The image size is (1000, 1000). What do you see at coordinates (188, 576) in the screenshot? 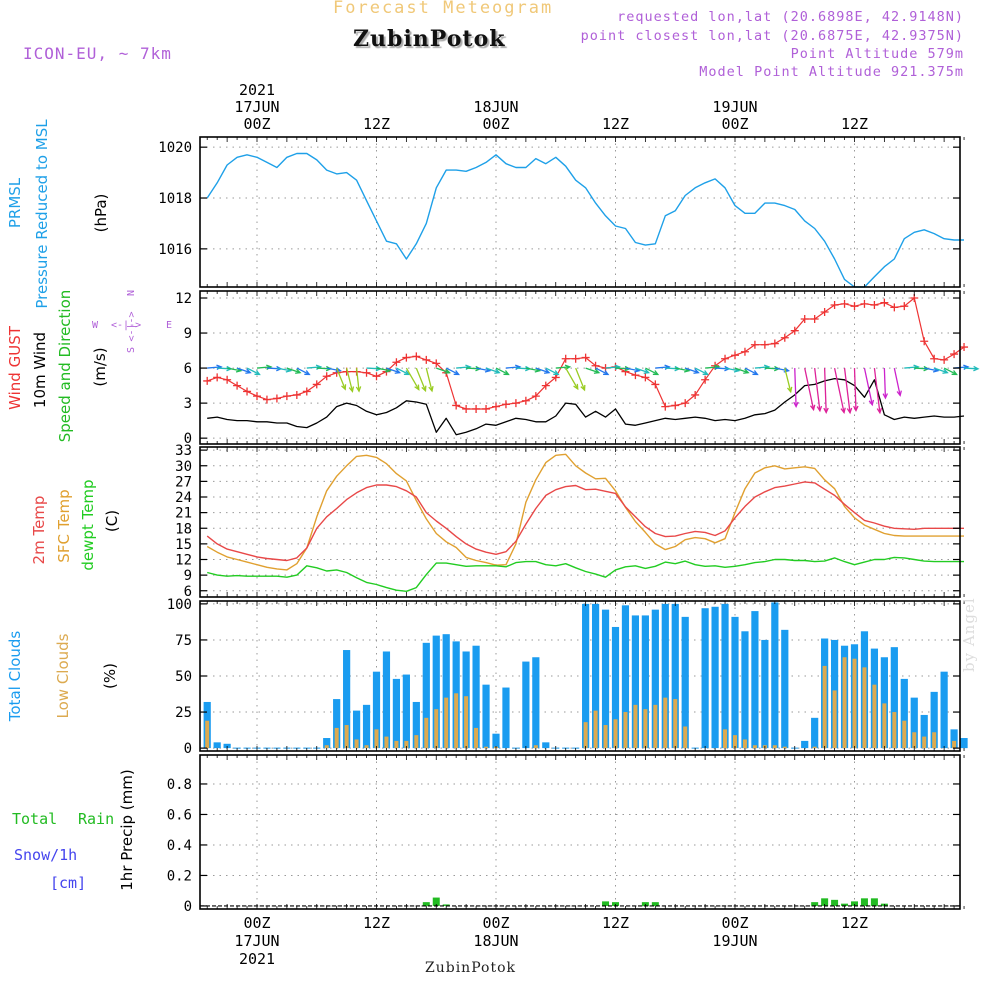
I see `y-tick-label: 9` at bounding box center [188, 576].